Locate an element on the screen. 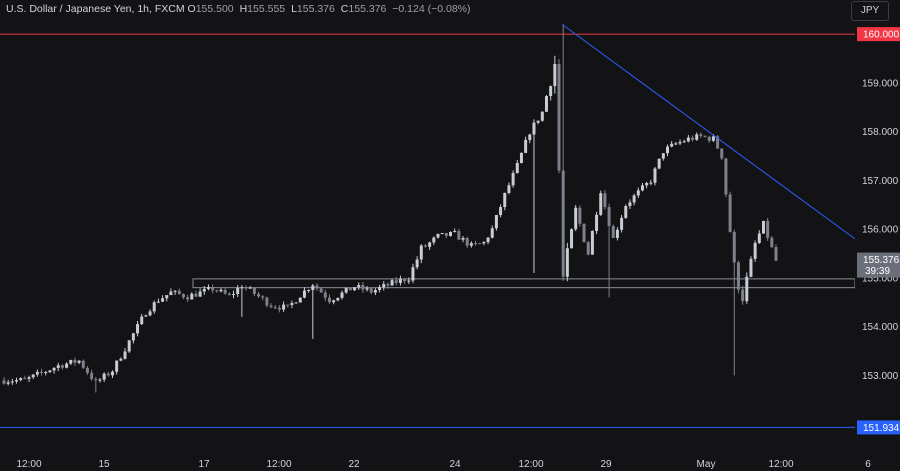 This screenshot has height=471, width=900. high-label: H is located at coordinates (243, 9).